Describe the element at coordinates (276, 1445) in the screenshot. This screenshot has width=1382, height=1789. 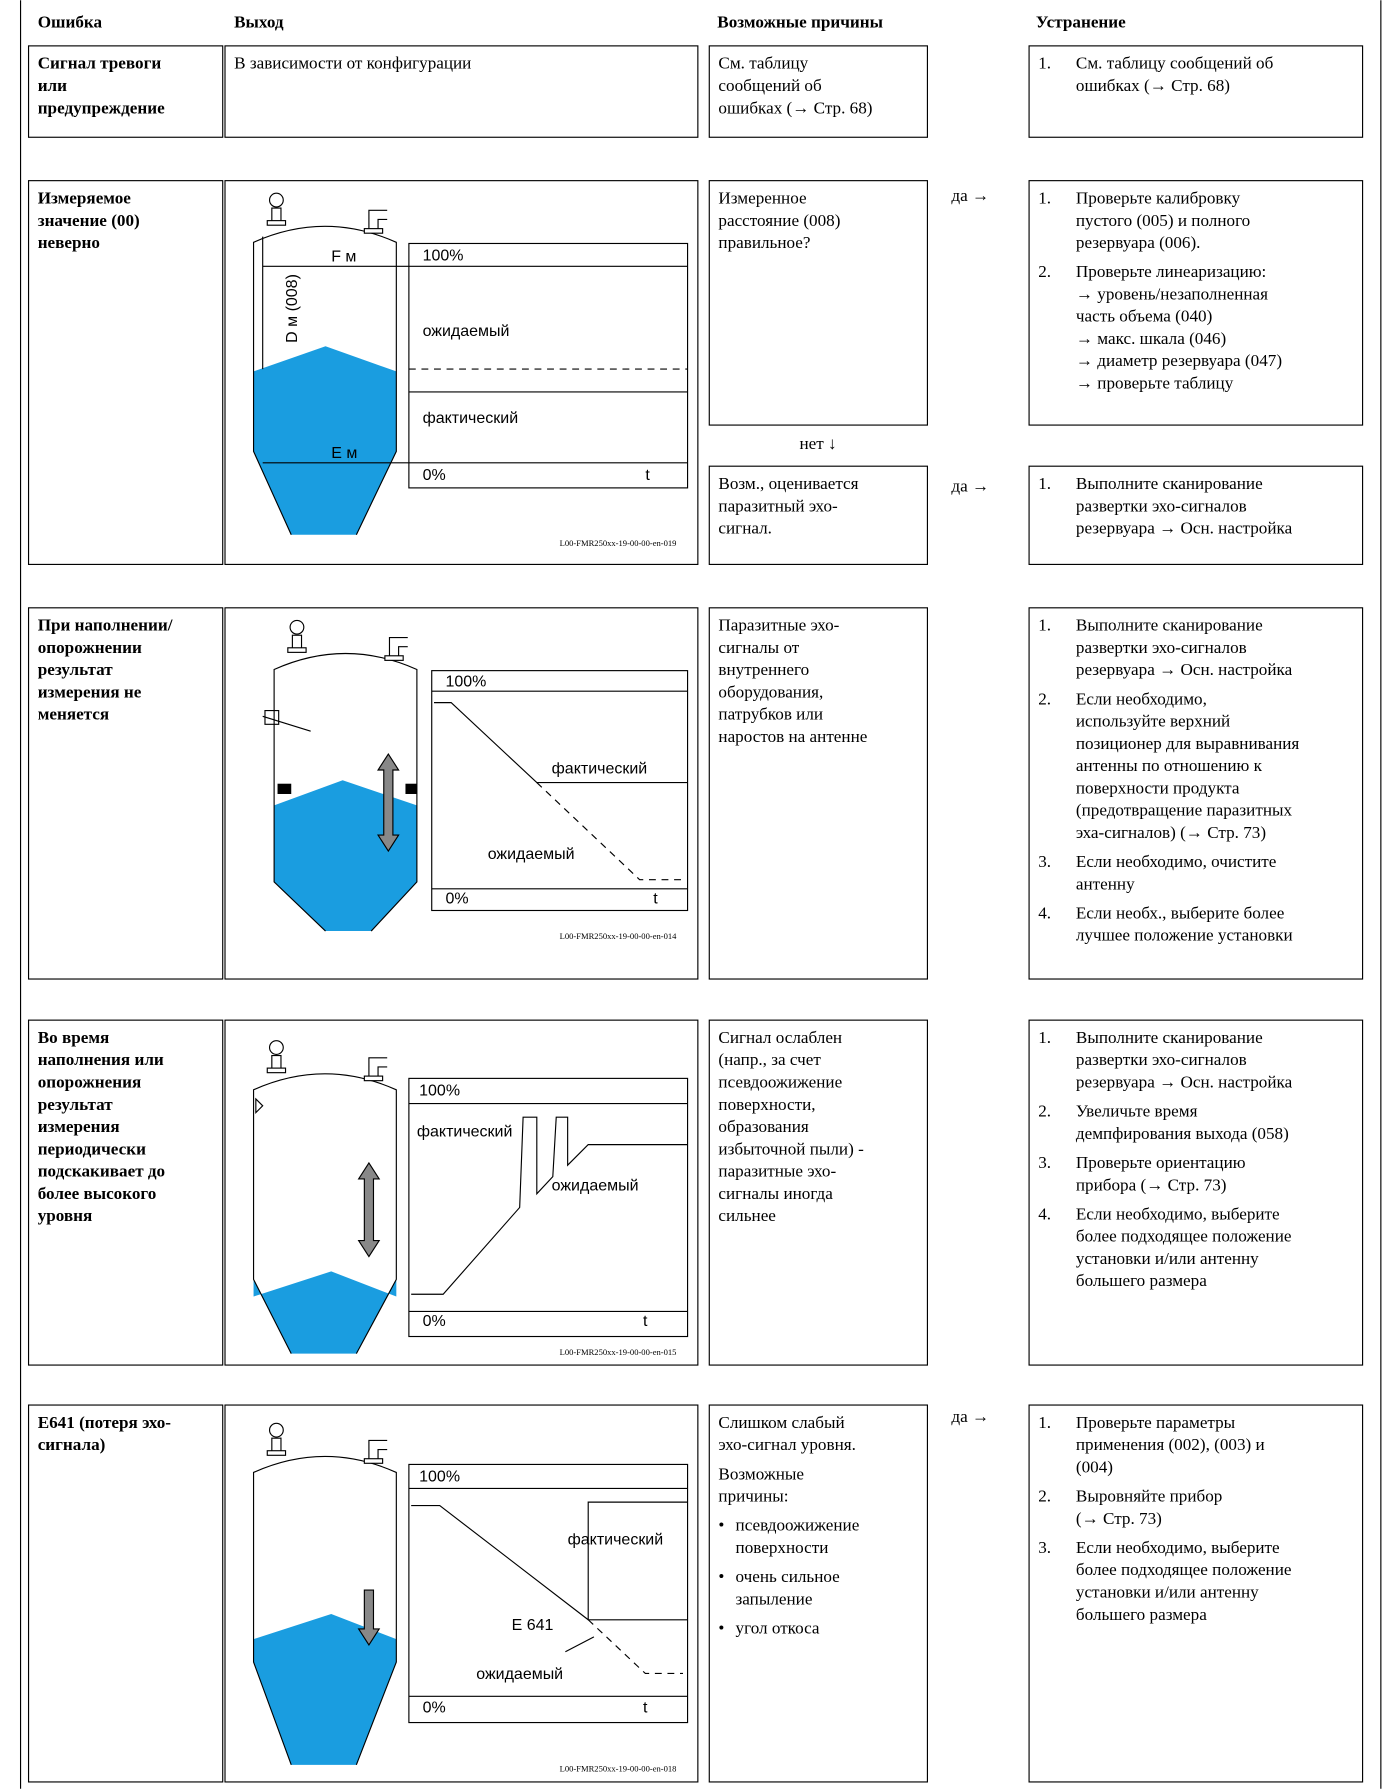
I see `instrument` at that location.